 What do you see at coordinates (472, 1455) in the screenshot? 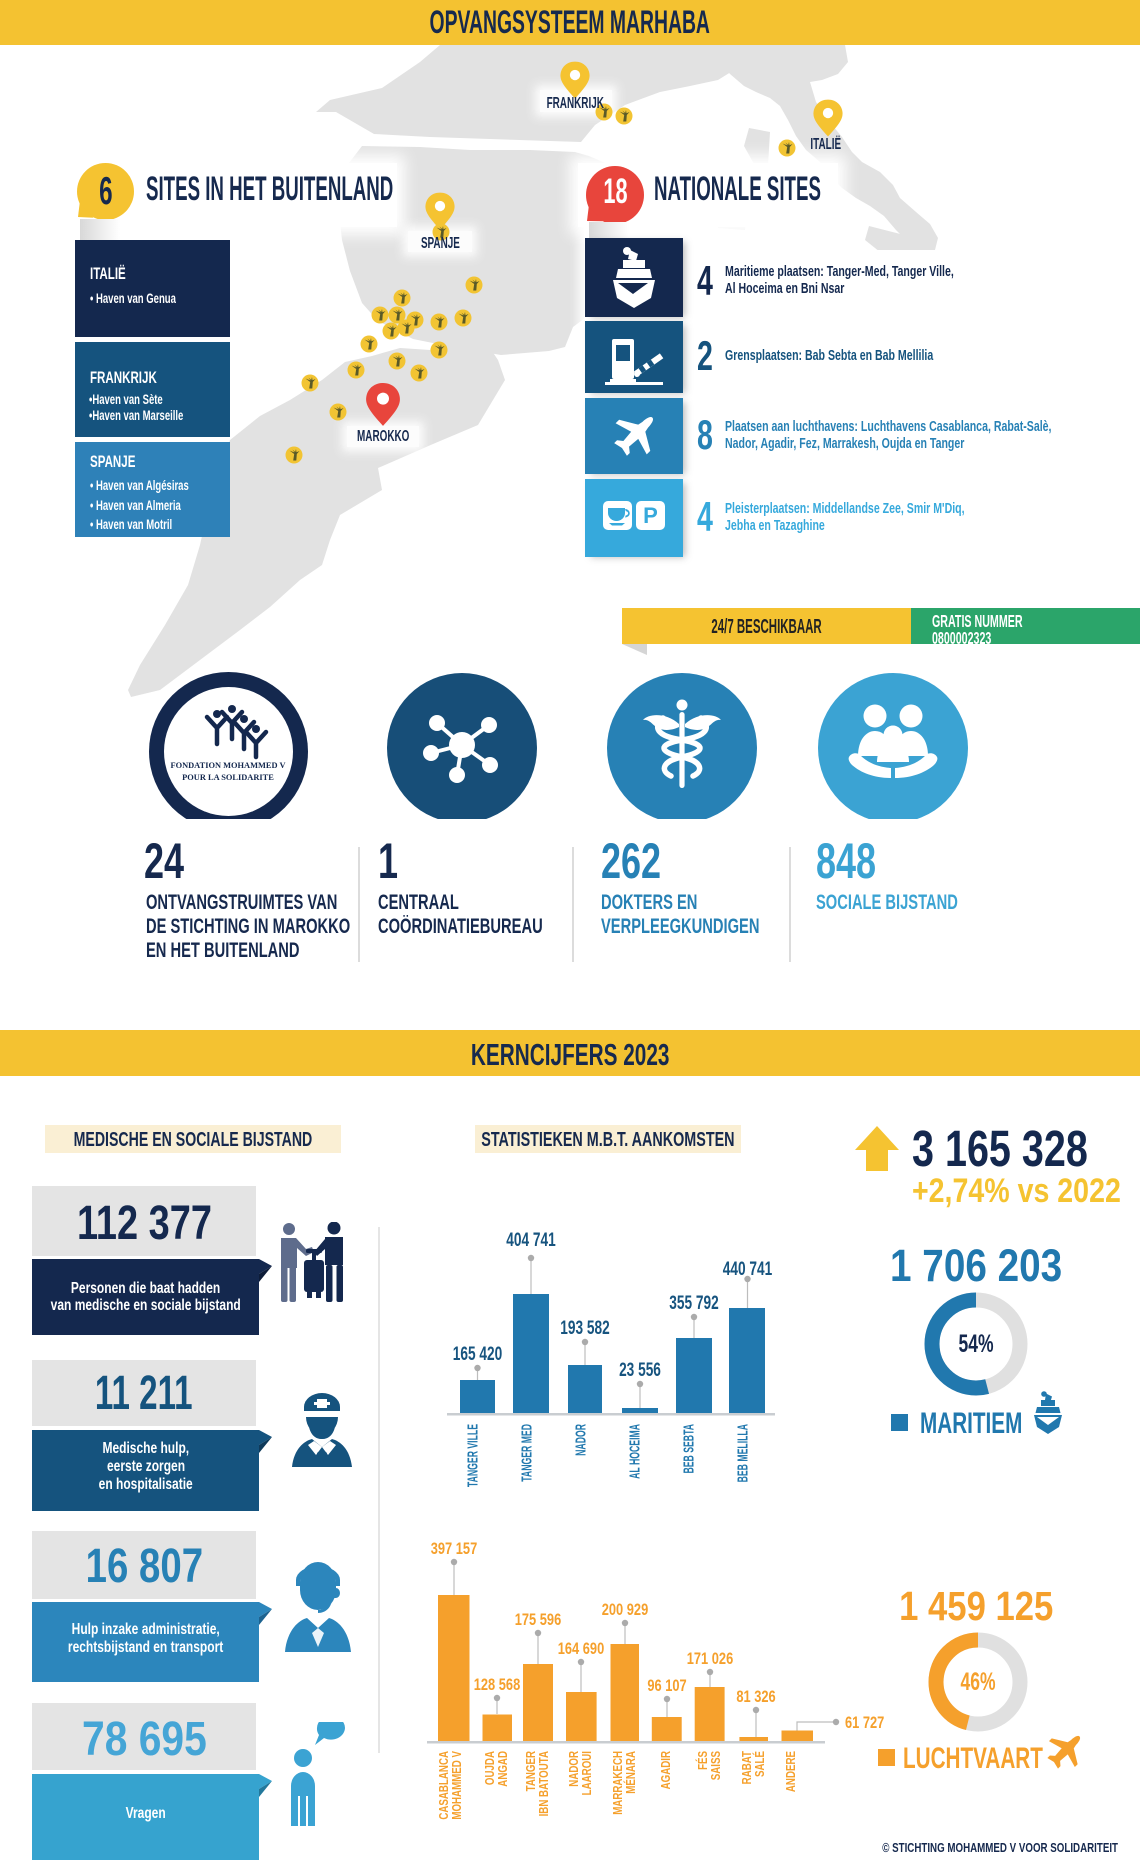
I see `svg-text: TANGER VILLE` at bounding box center [472, 1455].